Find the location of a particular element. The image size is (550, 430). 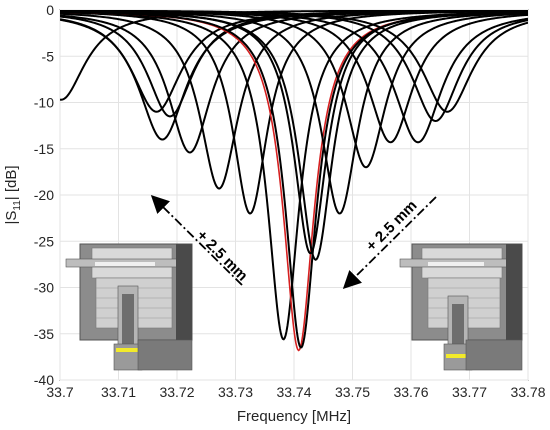

x-tick-label: 33.76 is located at coordinates (410, 392).